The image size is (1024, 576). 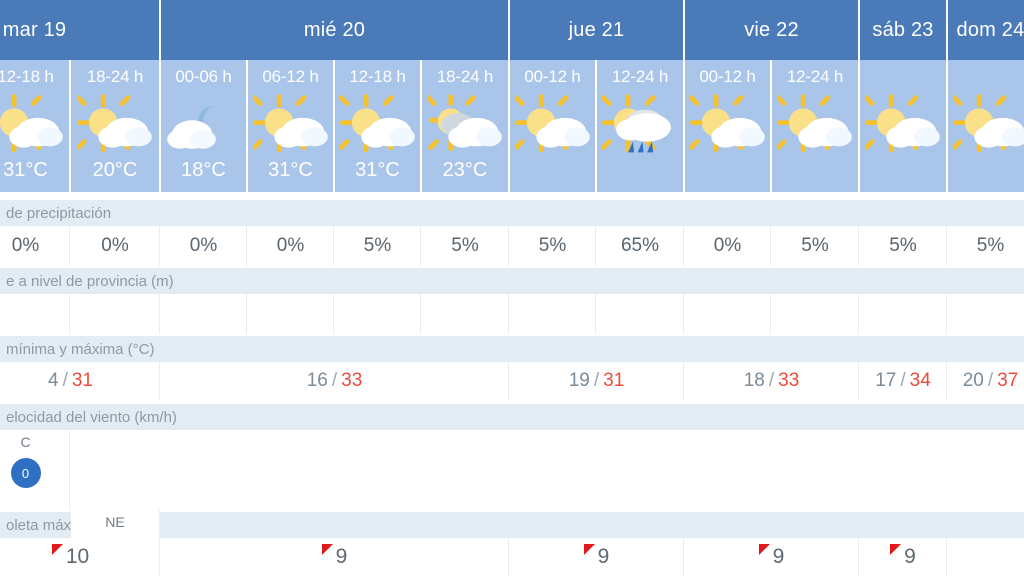 What do you see at coordinates (512, 417) in the screenshot?
I see `wind-label: elocidad del viento (km/h)` at bounding box center [512, 417].